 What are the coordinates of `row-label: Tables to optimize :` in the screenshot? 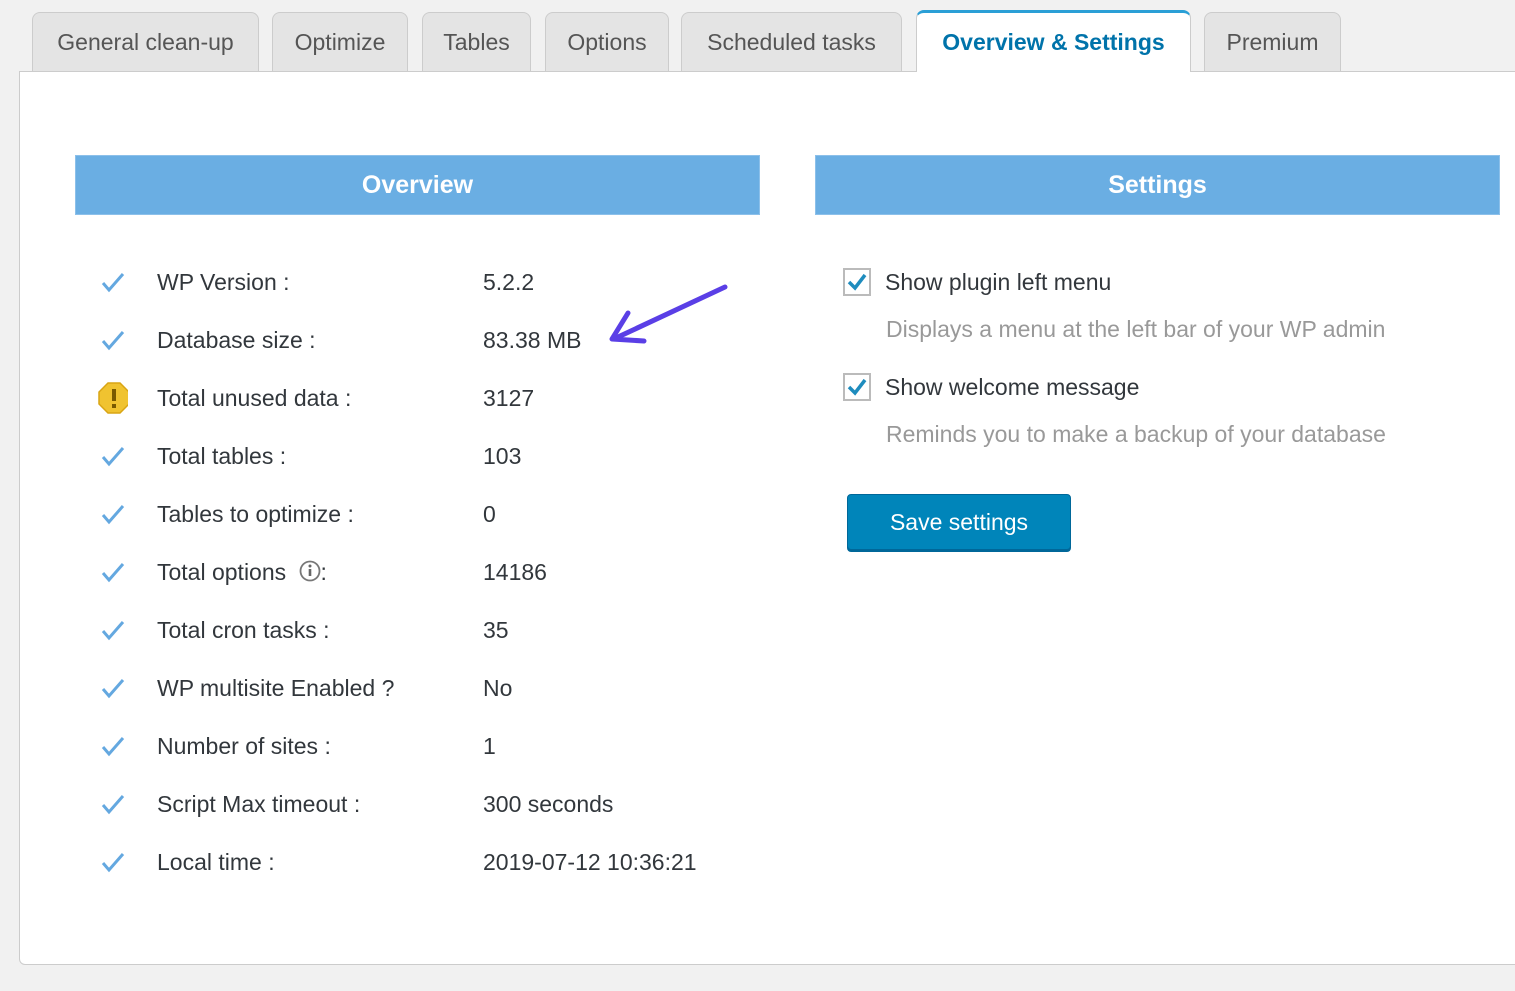 It's located at (255, 513).